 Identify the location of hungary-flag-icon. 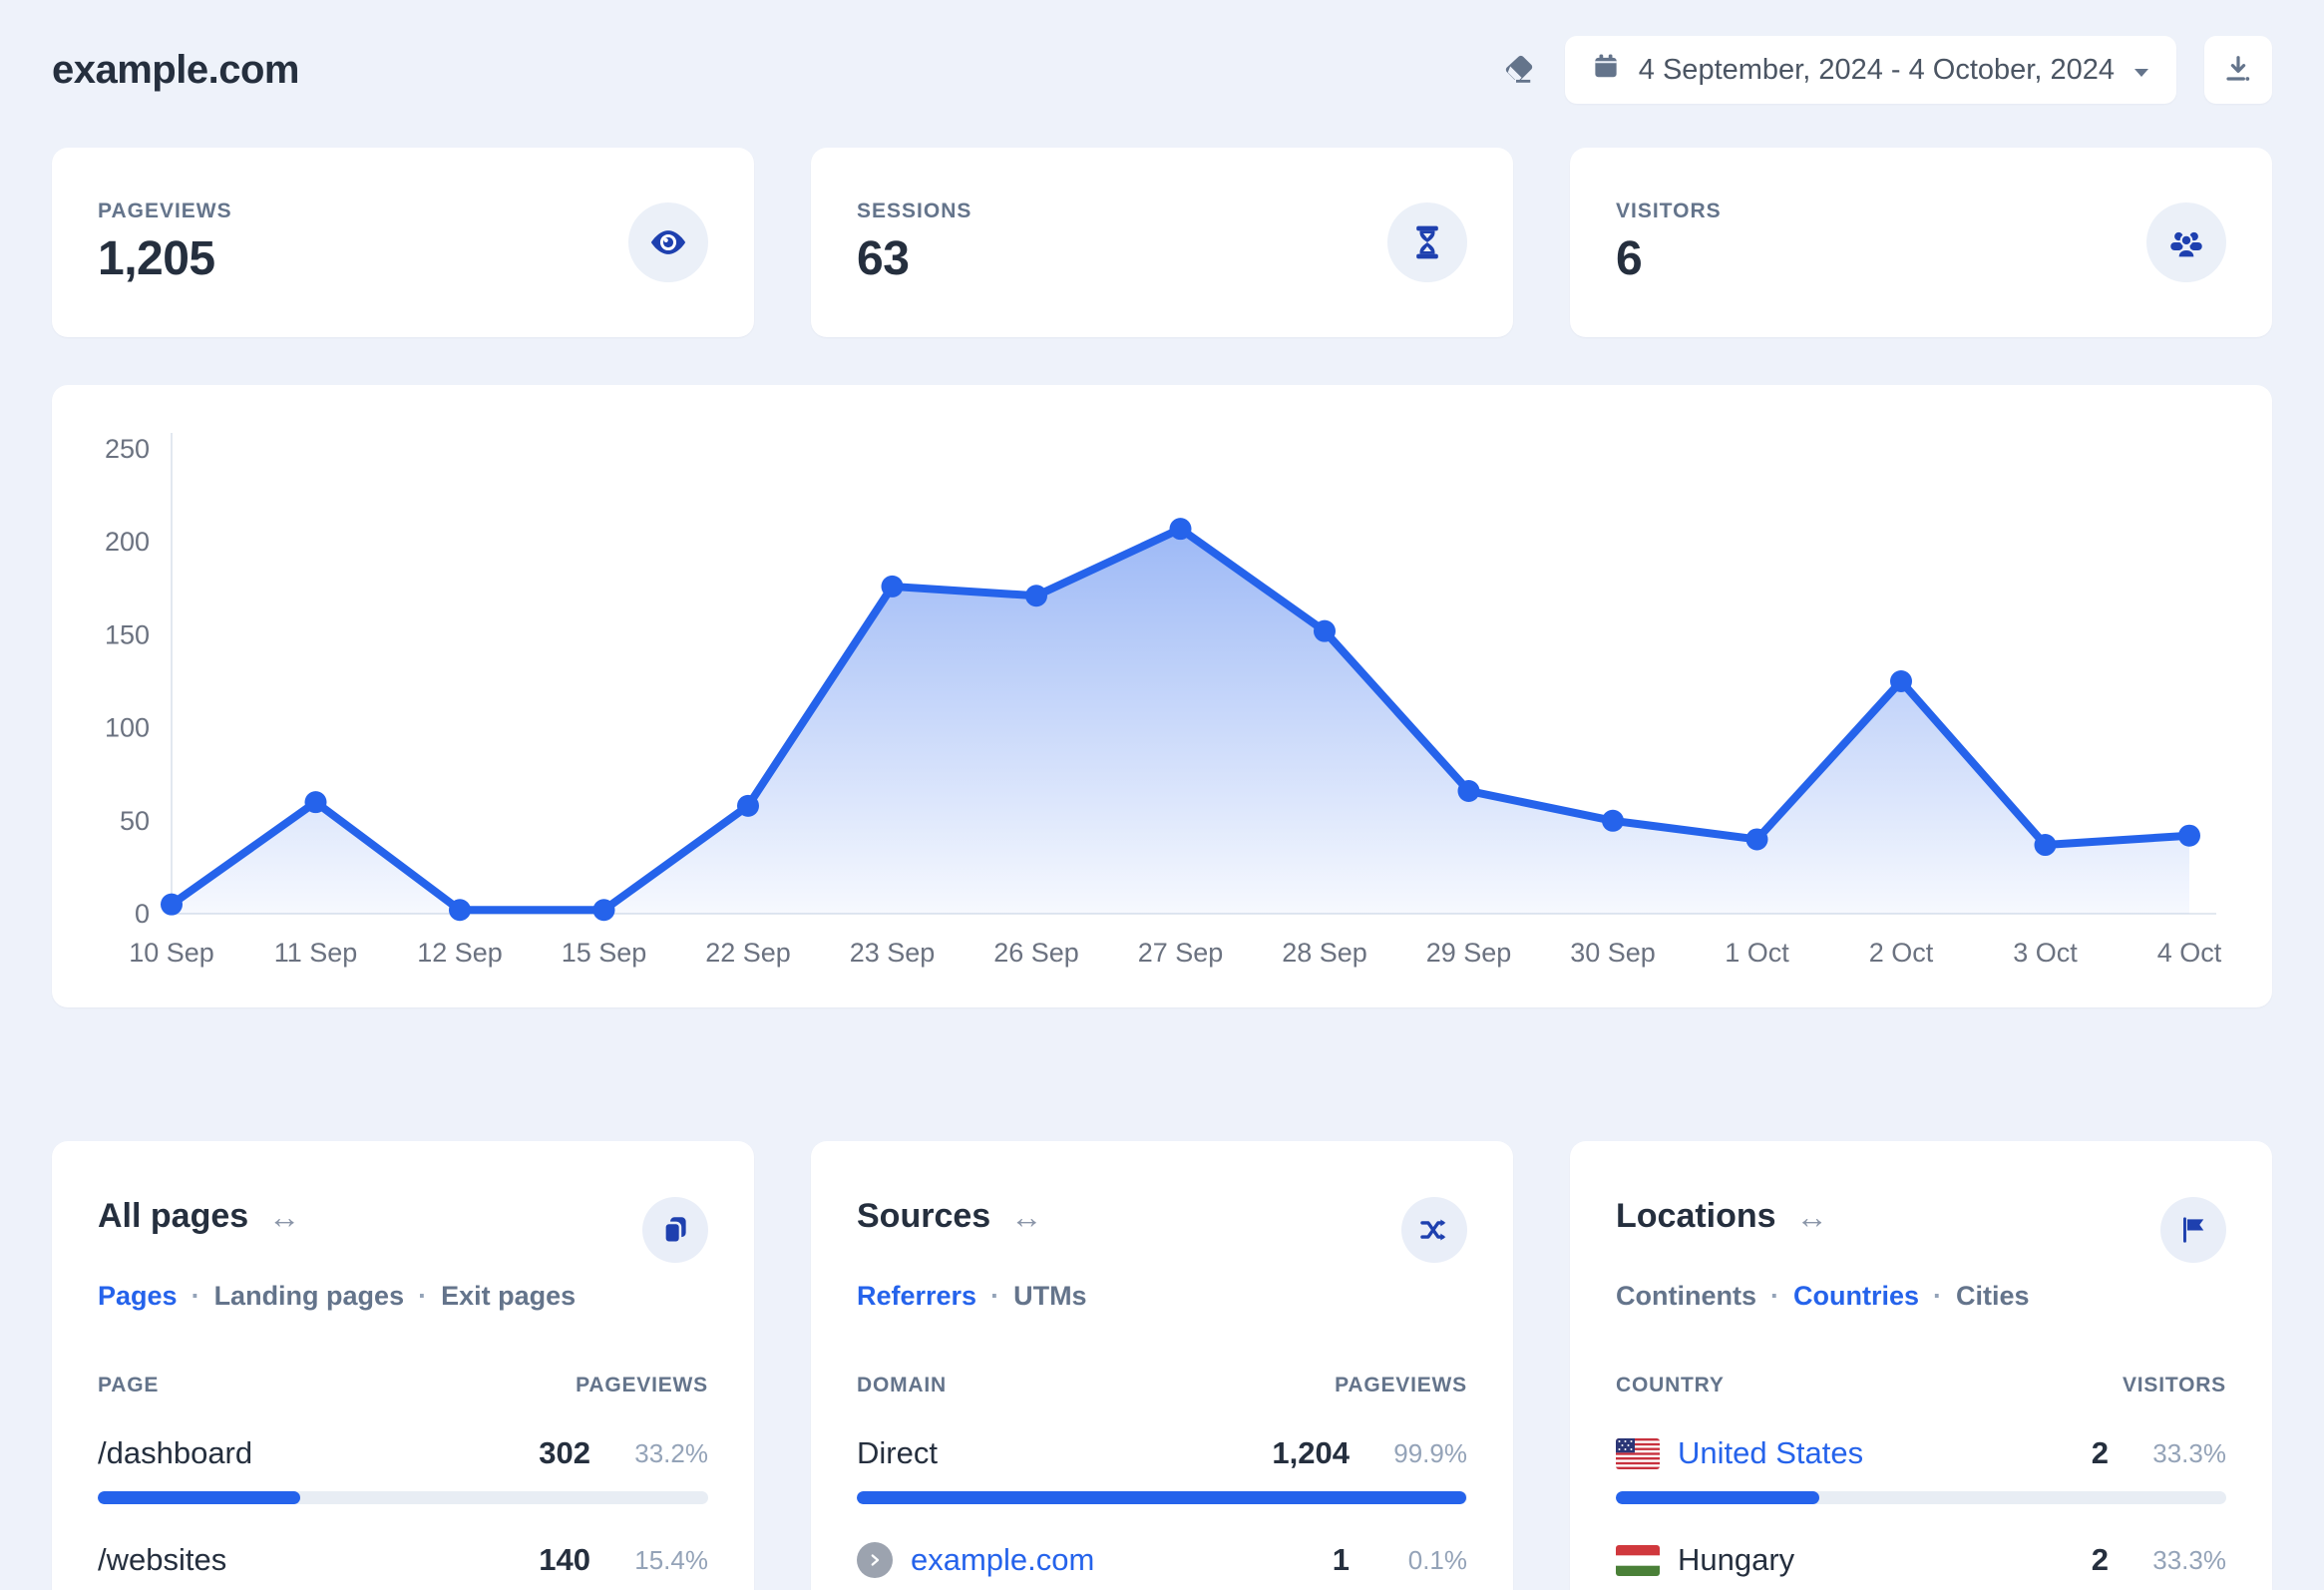
(1638, 1560).